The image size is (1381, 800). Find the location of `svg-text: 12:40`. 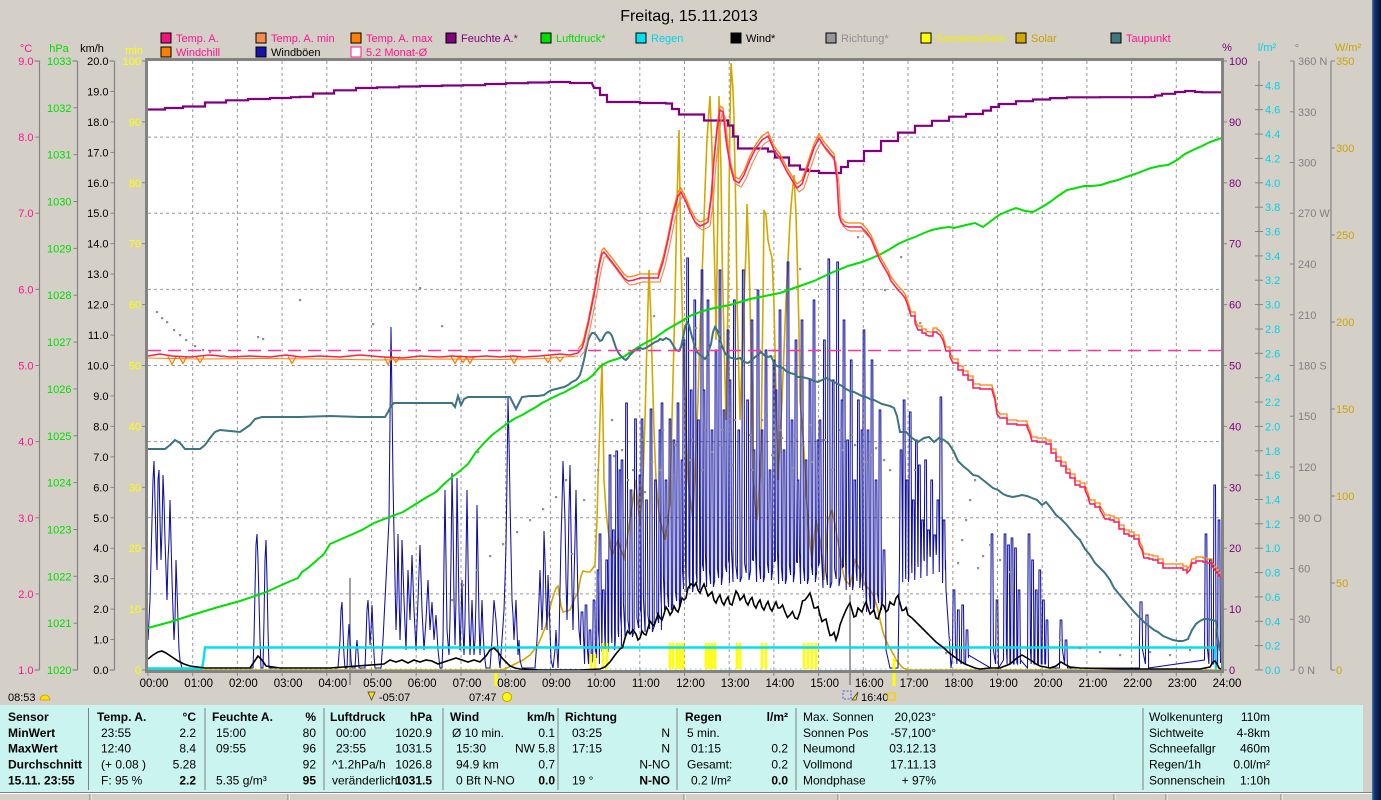

svg-text: 12:40 is located at coordinates (116, 749).